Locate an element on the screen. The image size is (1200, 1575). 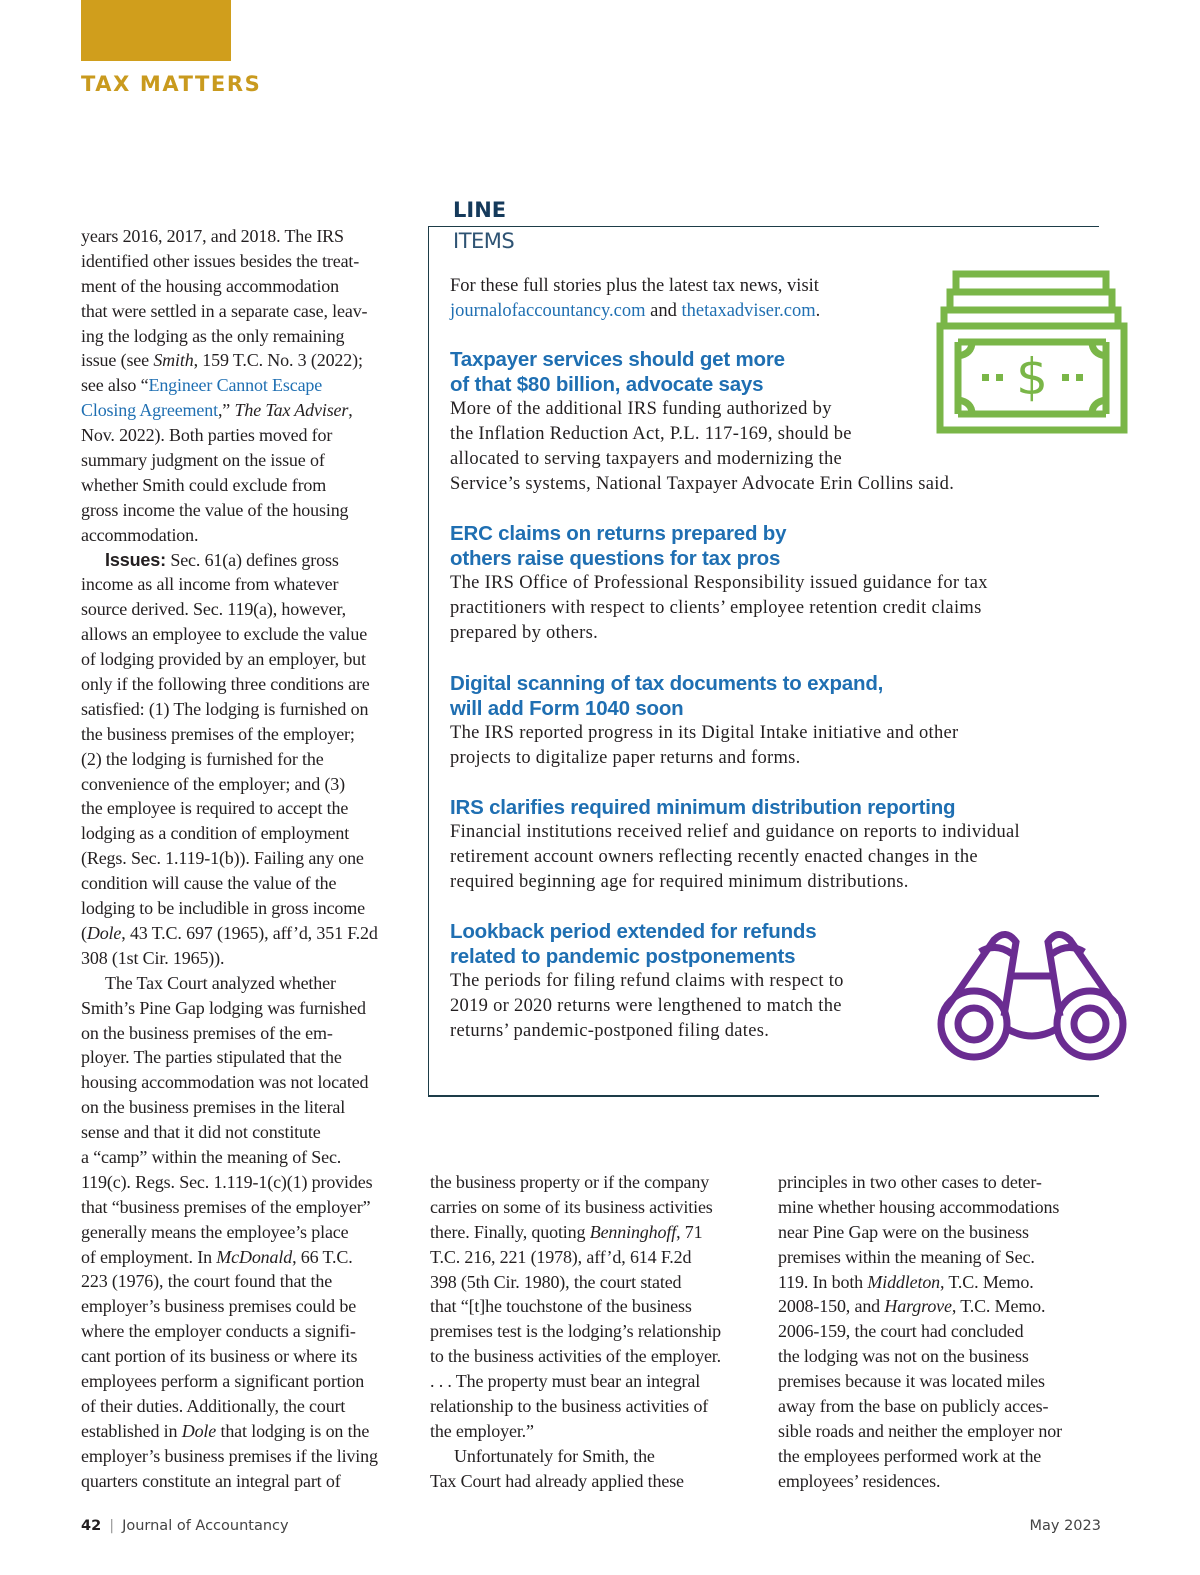
text-line: summary judgment on the issue of is located at coordinates (203, 460).